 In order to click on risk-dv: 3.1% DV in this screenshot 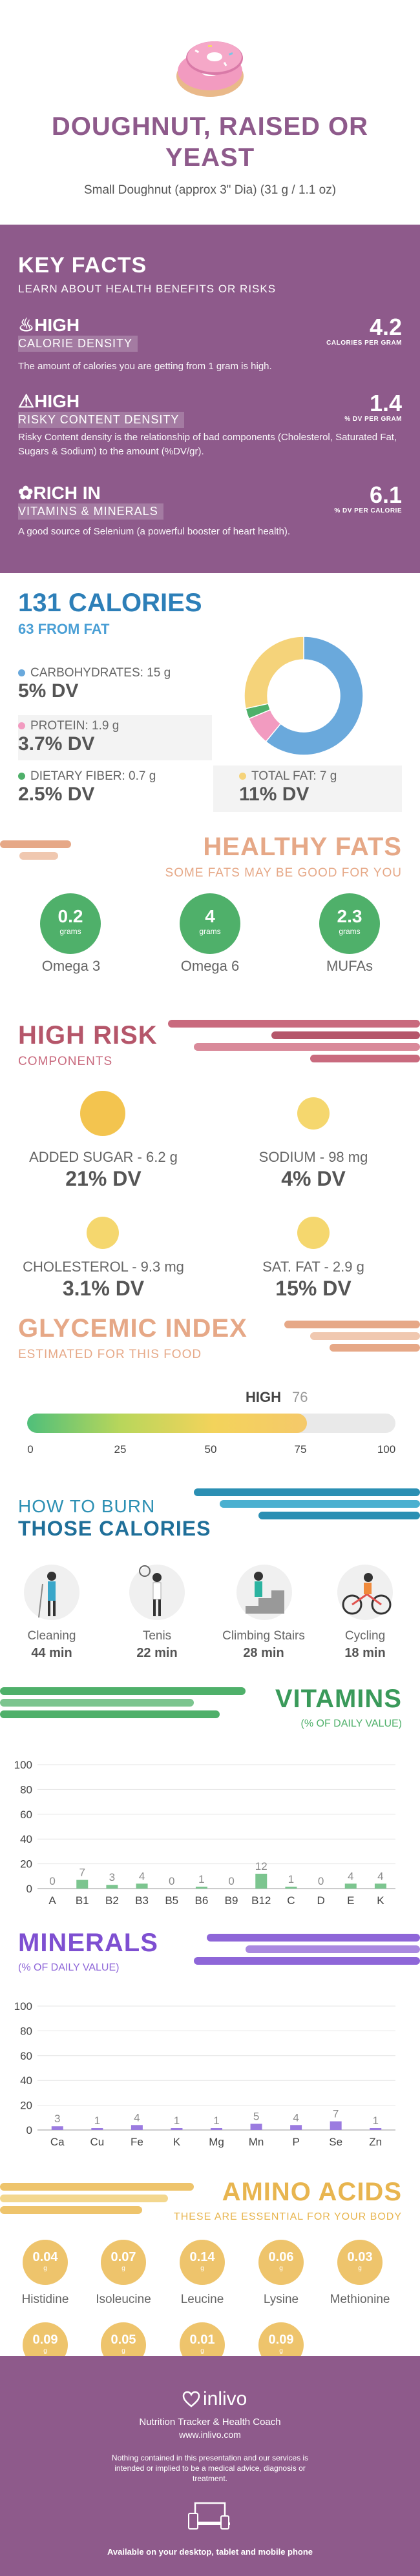, I will do `click(104, 1288)`.